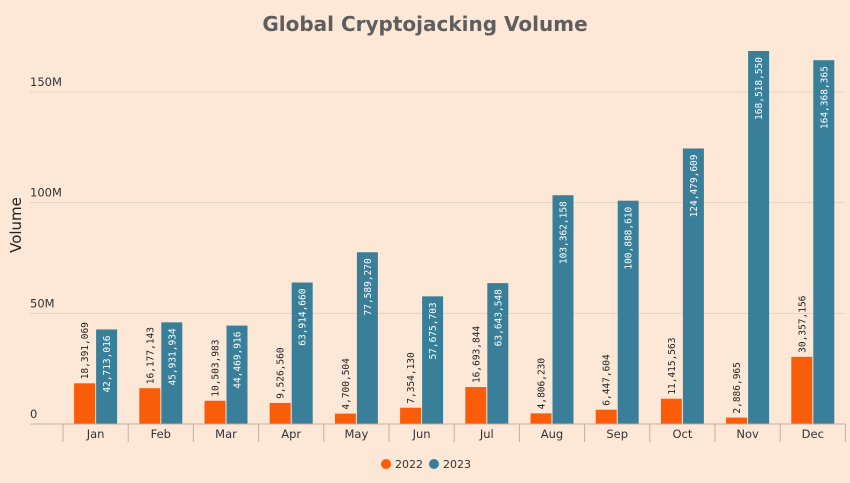  I want to click on y-tick-label: 100M, so click(46, 193).